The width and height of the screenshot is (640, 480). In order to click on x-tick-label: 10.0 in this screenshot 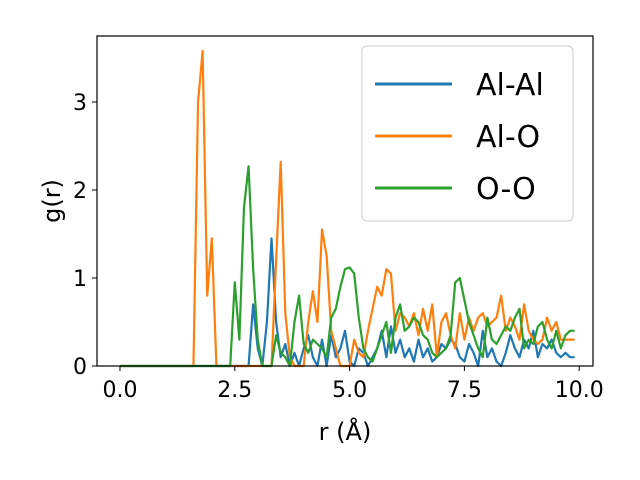, I will do `click(579, 390)`.